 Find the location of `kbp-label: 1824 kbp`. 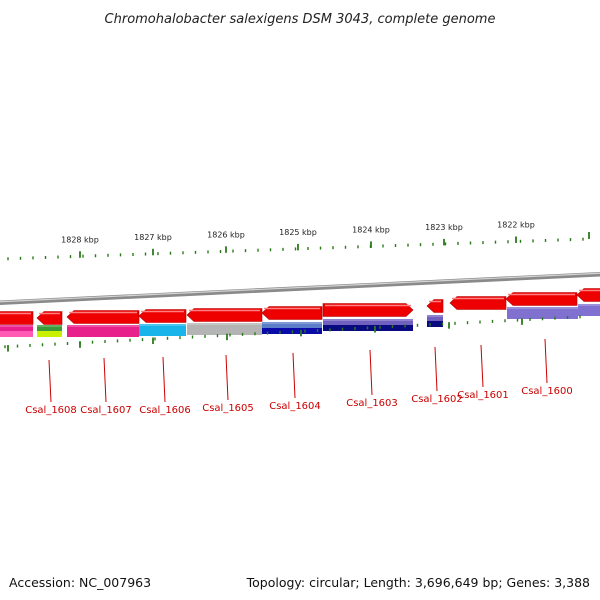

kbp-label: 1824 kbp is located at coordinates (371, 229).